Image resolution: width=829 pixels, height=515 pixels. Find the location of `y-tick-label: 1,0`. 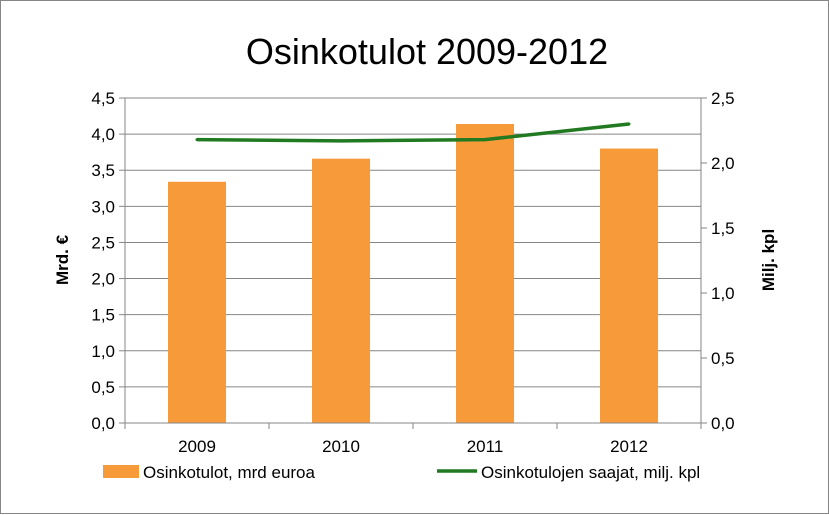

y-tick-label: 1,0 is located at coordinates (103, 351).